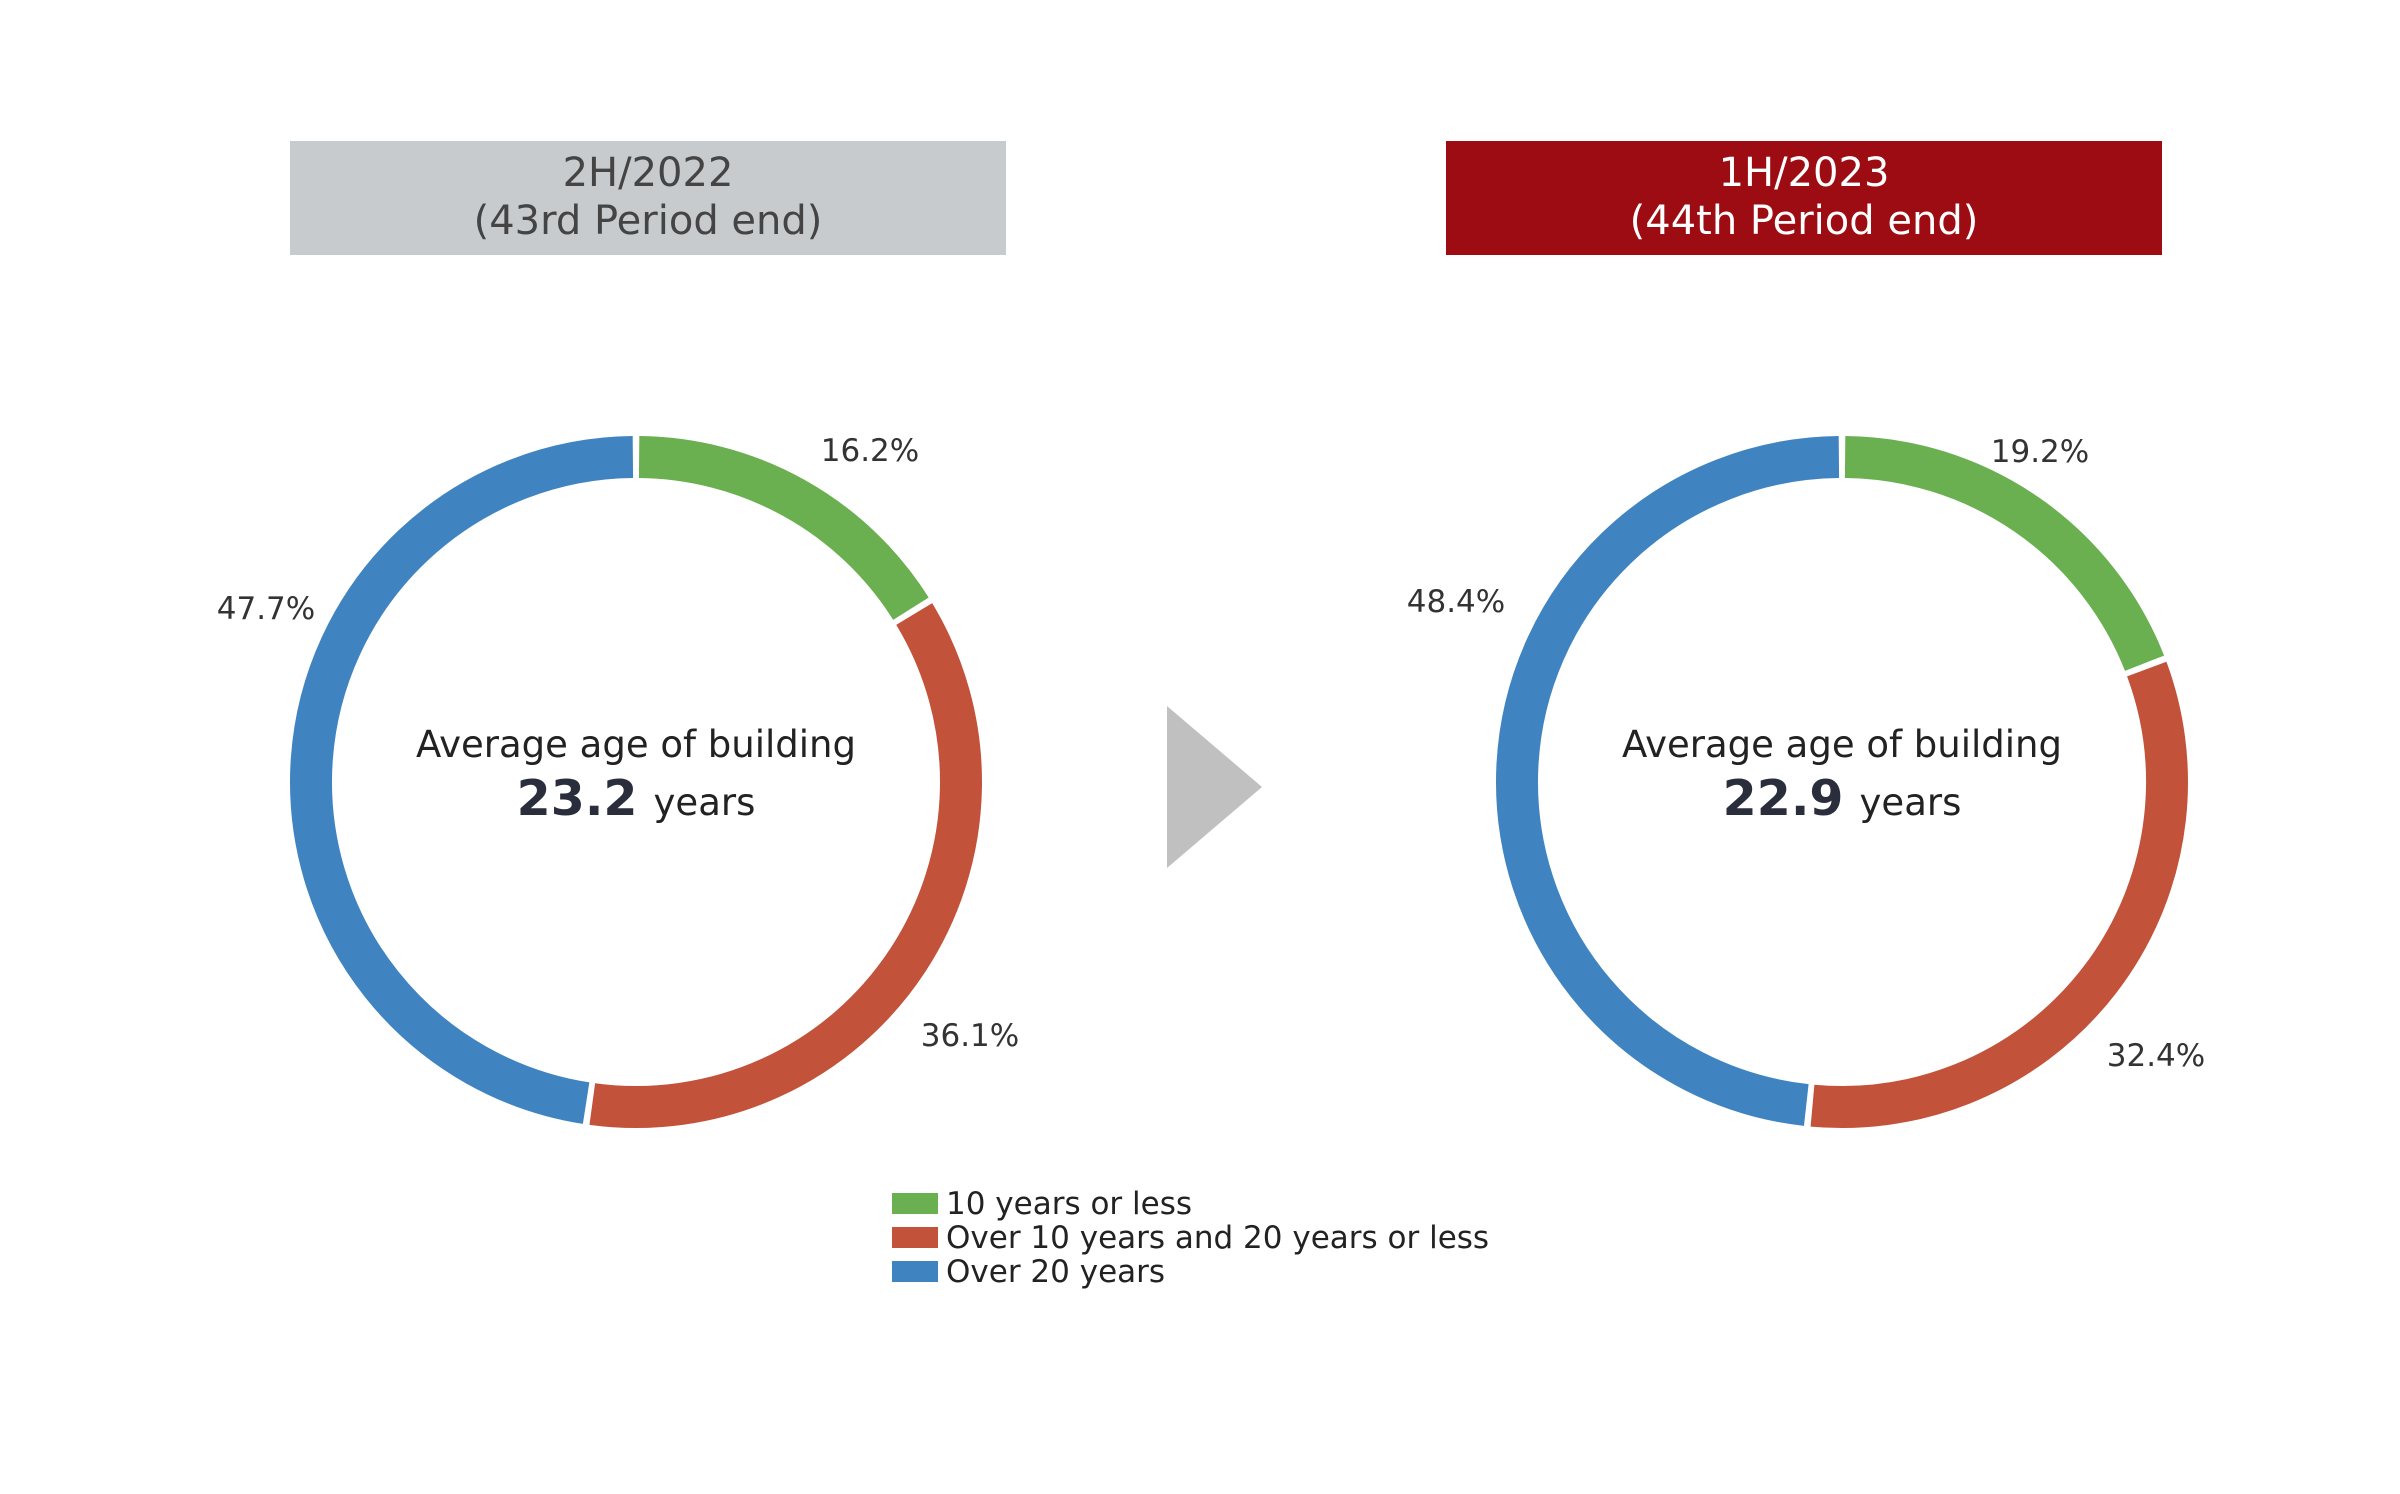 This screenshot has height=1494, width=2400. Describe the element at coordinates (970, 1036) in the screenshot. I see `pct-label-over-10-to-20-years: 36.1%` at that location.